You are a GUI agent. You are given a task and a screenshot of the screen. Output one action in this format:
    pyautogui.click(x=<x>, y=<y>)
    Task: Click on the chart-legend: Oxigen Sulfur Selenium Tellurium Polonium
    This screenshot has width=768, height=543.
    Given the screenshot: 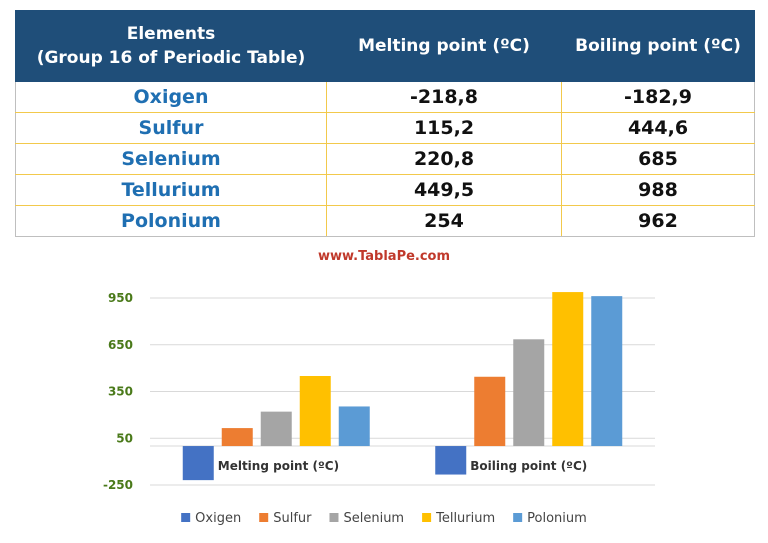 What is the action you would take?
    pyautogui.click(x=384, y=518)
    